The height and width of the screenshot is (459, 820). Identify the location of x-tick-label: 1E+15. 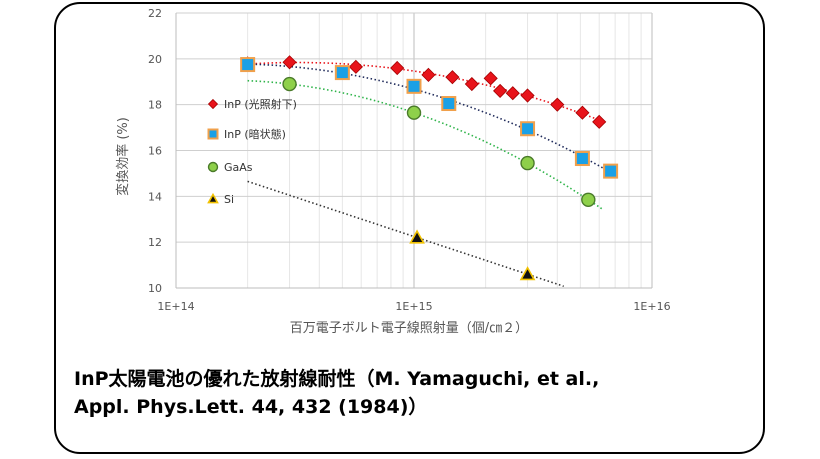
(413, 306).